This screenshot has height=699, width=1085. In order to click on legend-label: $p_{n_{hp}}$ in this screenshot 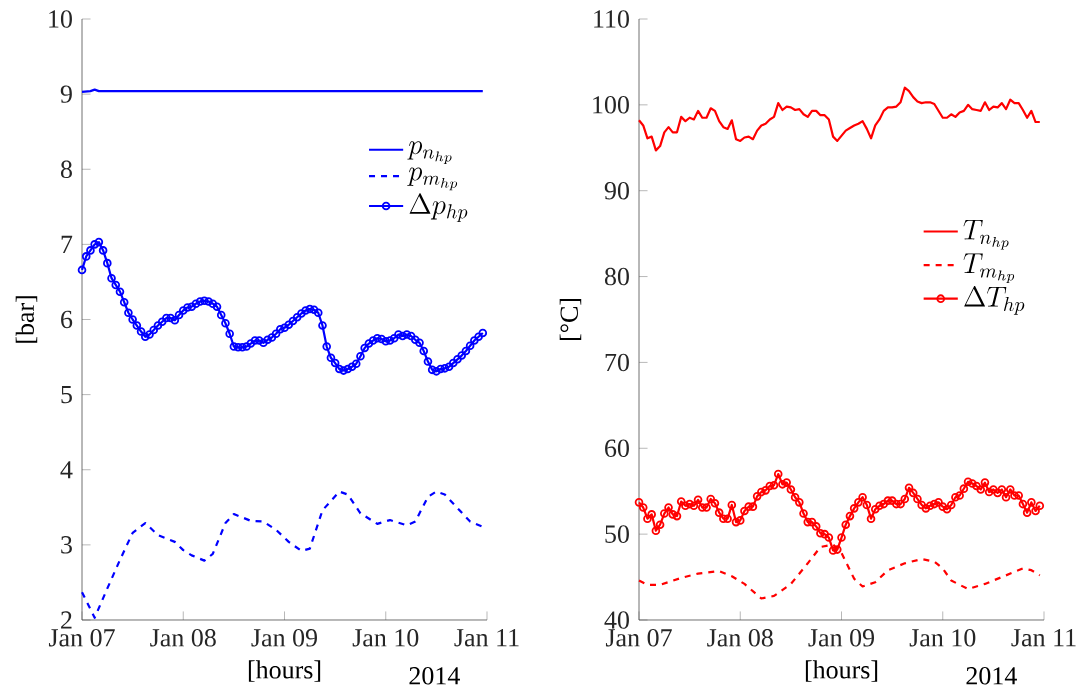, I will do `click(429, 153)`.